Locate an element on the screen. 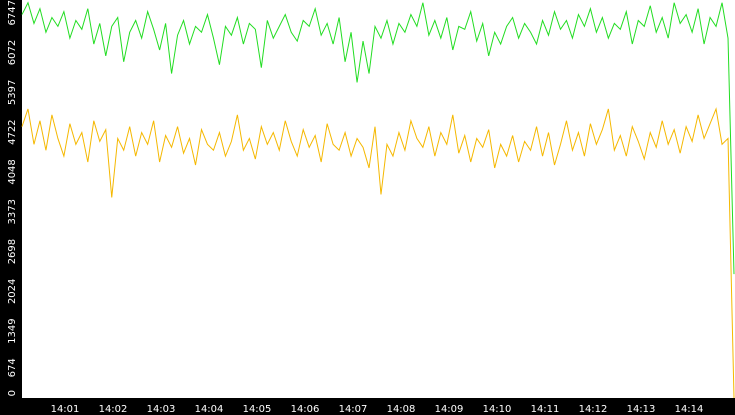  x-tick-label: 14:11 is located at coordinates (545, 409).